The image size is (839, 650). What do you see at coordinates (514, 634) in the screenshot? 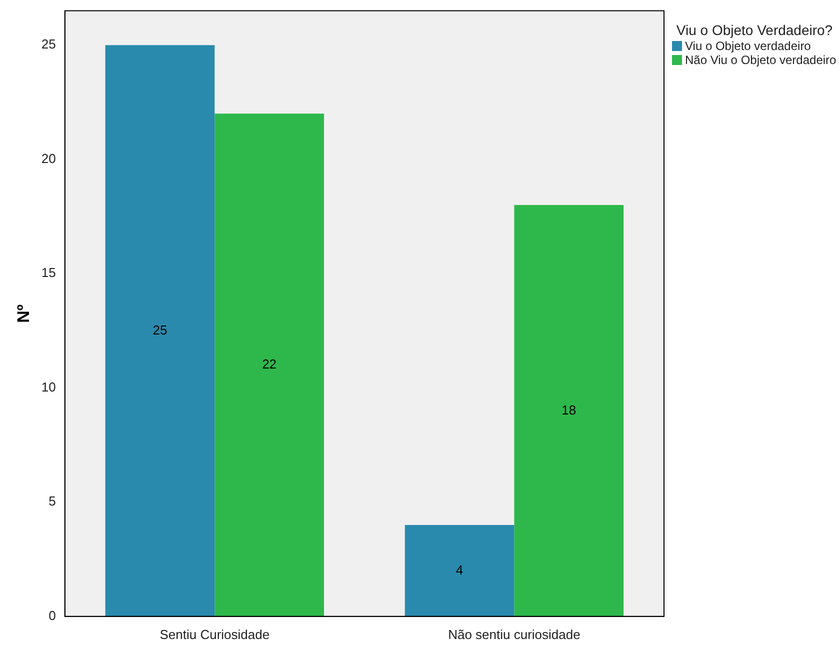
I see `x-tick-label: Não sentiu curiosidade` at bounding box center [514, 634].